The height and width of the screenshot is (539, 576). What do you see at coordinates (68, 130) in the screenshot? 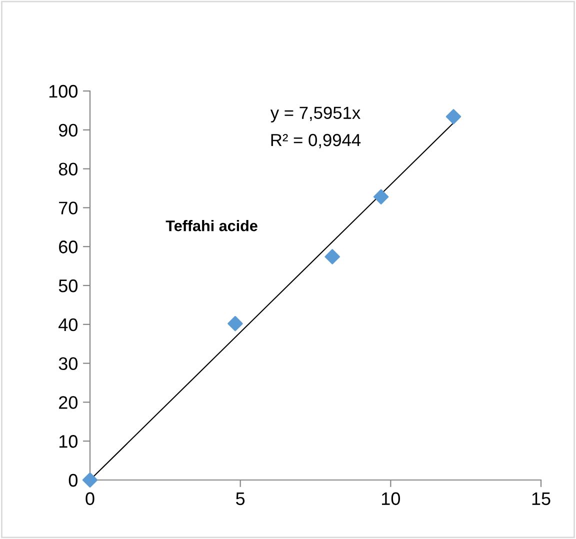
I see `y-tick-label: 90` at bounding box center [68, 130].